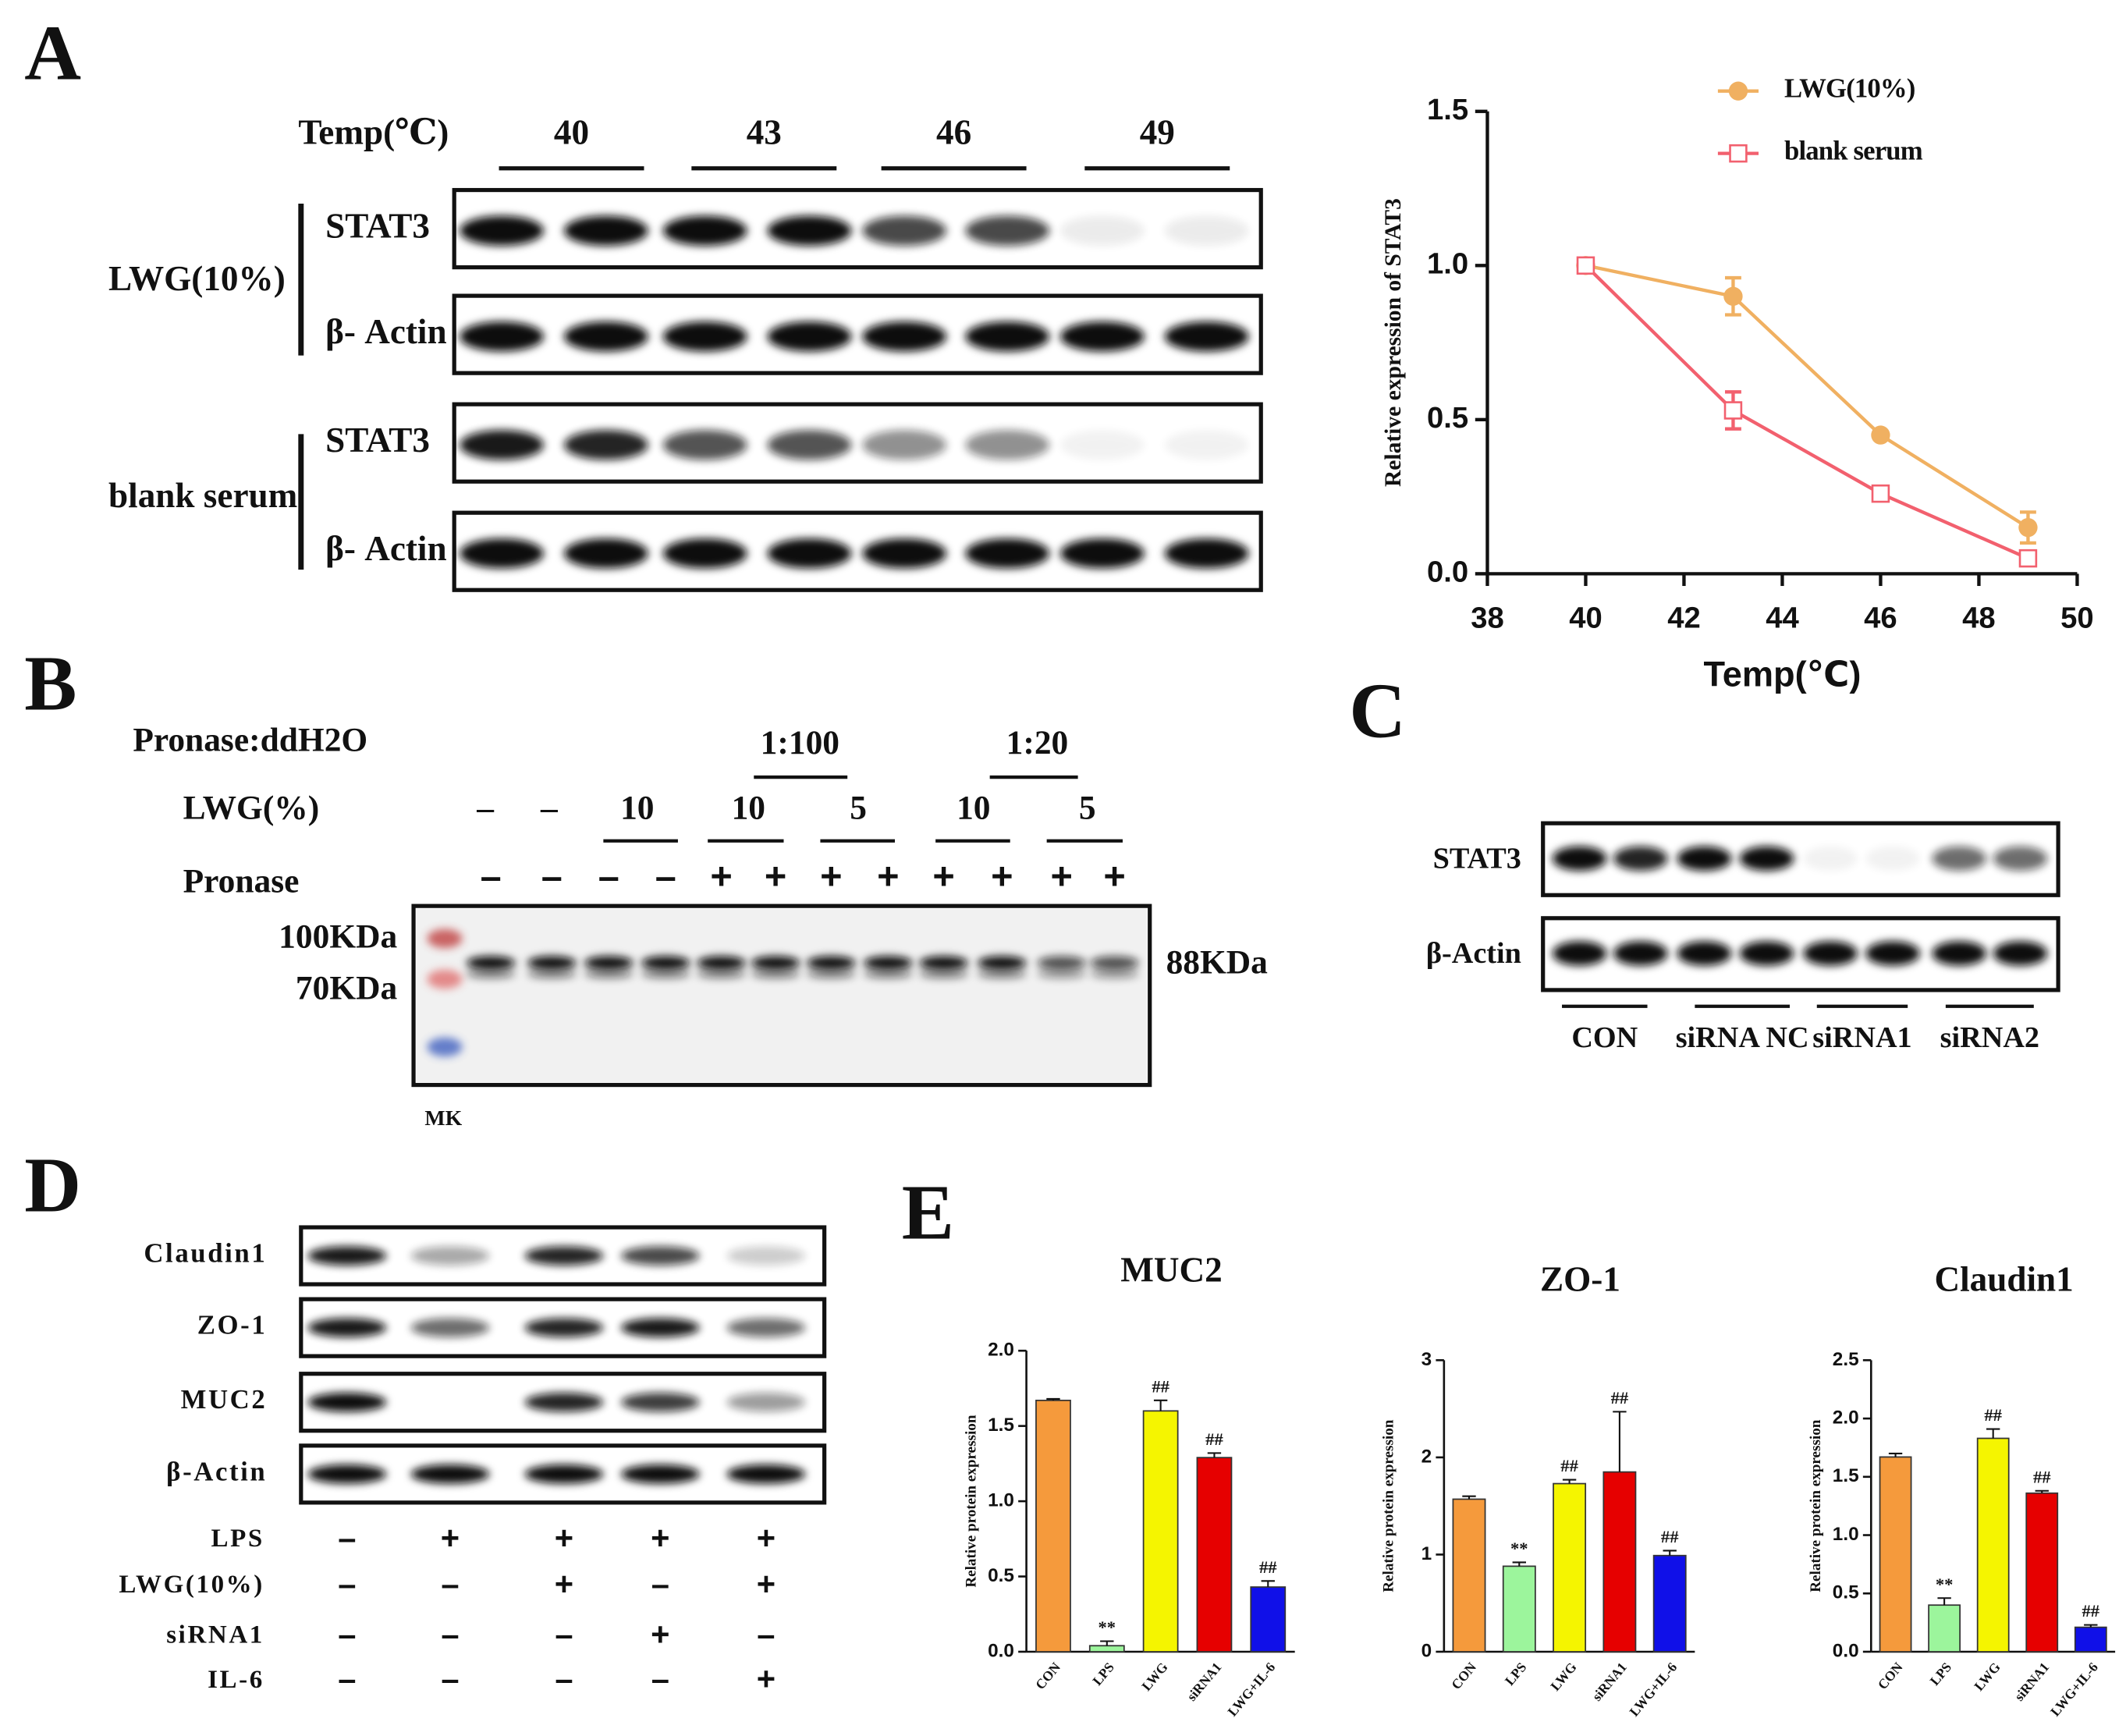 The height and width of the screenshot is (1736, 2126). I want to click on chart-title: MUC2, so click(1171, 1270).